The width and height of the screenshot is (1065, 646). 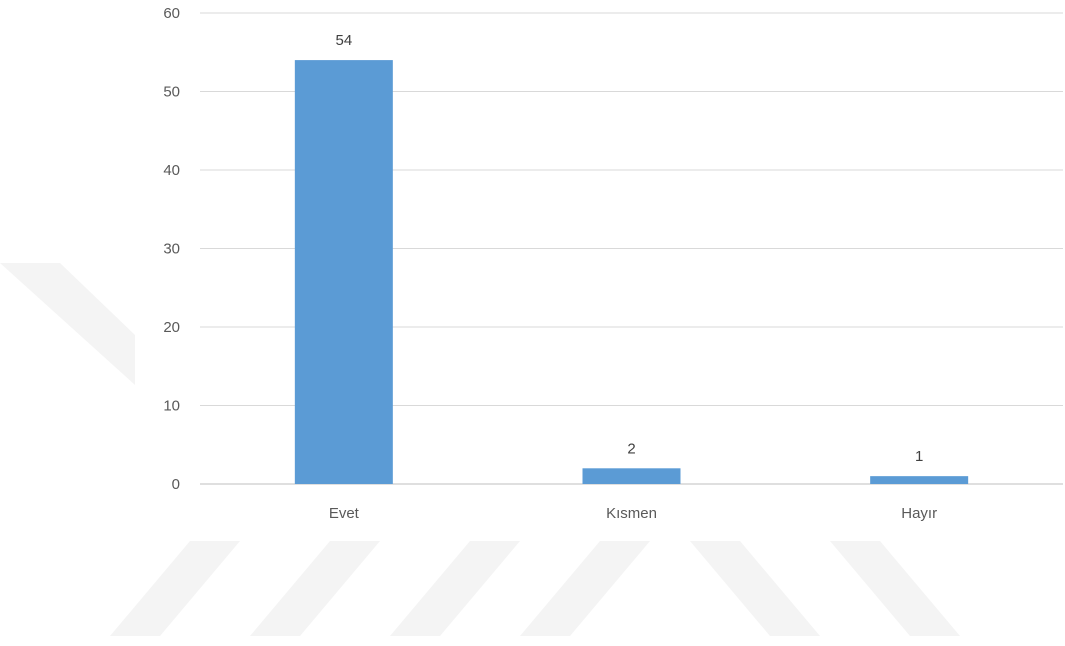 What do you see at coordinates (343, 40) in the screenshot?
I see `data-label: 54` at bounding box center [343, 40].